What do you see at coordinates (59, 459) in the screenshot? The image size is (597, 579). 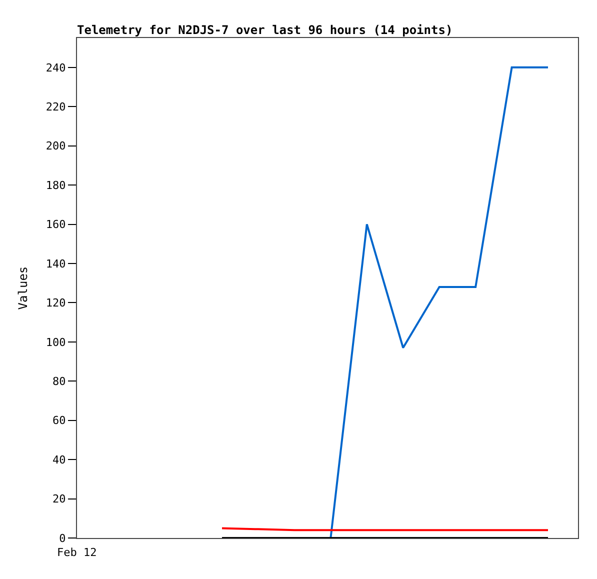 I see `y-tick-label: 40` at bounding box center [59, 459].